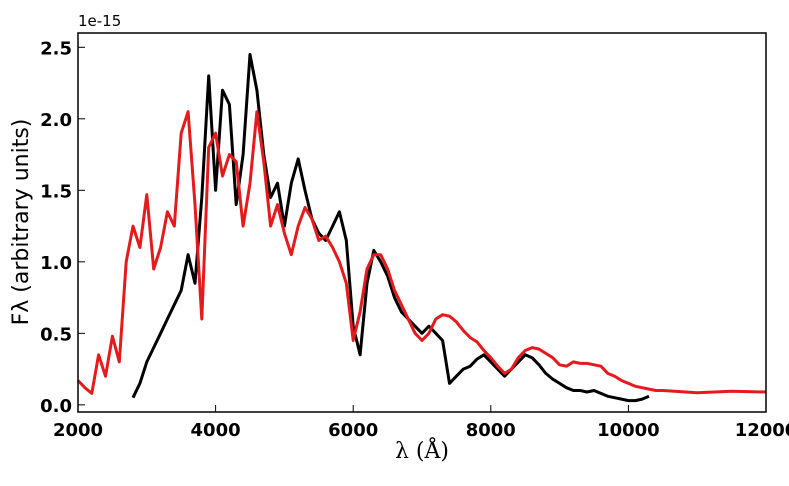 The height and width of the screenshot is (486, 789). I want to click on x-tick-label: 4000, so click(216, 430).